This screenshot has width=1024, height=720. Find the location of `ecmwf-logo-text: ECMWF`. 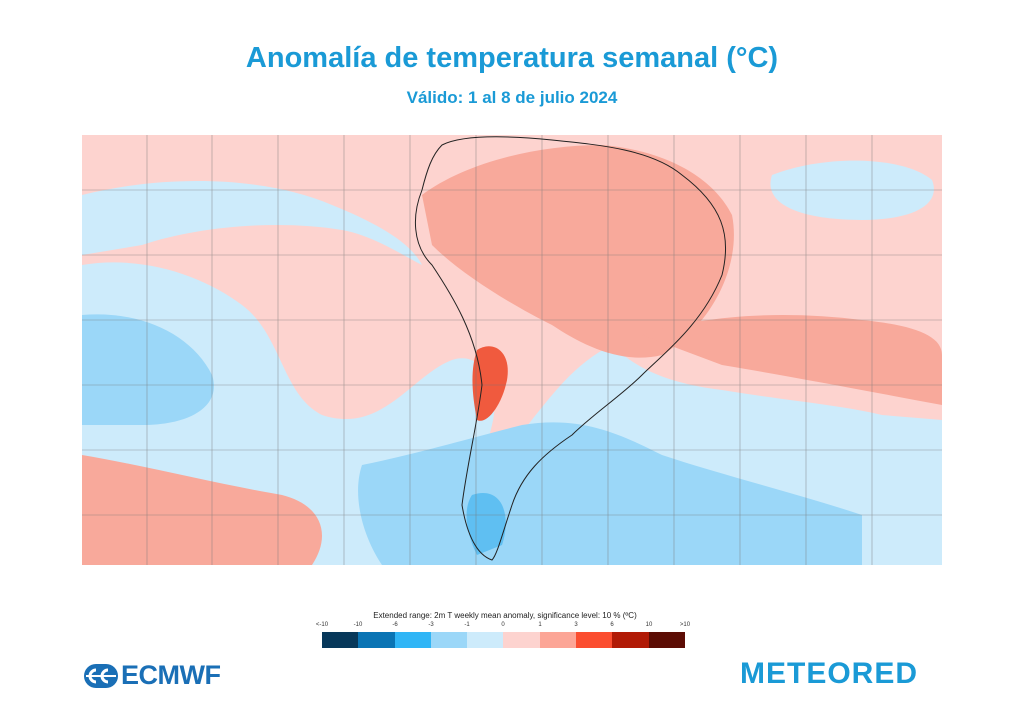

ecmwf-logo-text: ECMWF is located at coordinates (171, 675).